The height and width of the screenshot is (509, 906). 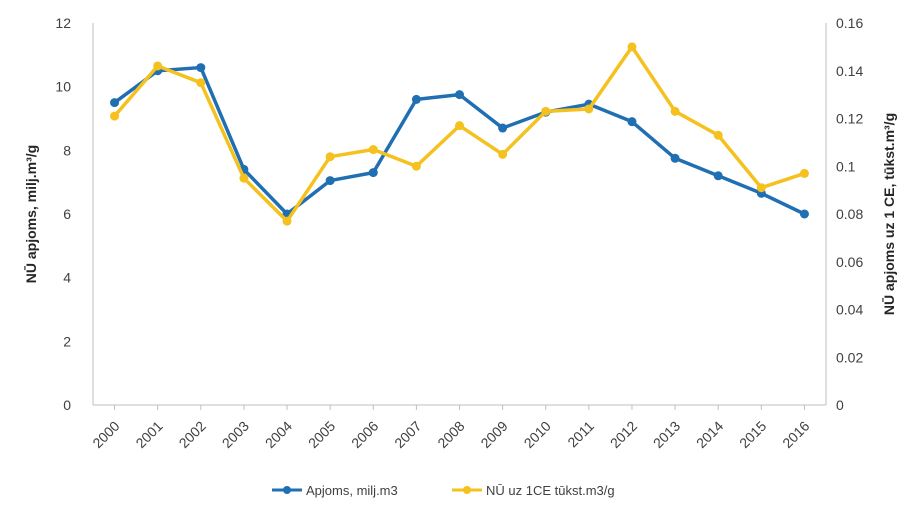 What do you see at coordinates (889, 214) in the screenshot?
I see `y2-axis-title: NŪ apjoms uz 1 CE, tūkst.m³/g` at bounding box center [889, 214].